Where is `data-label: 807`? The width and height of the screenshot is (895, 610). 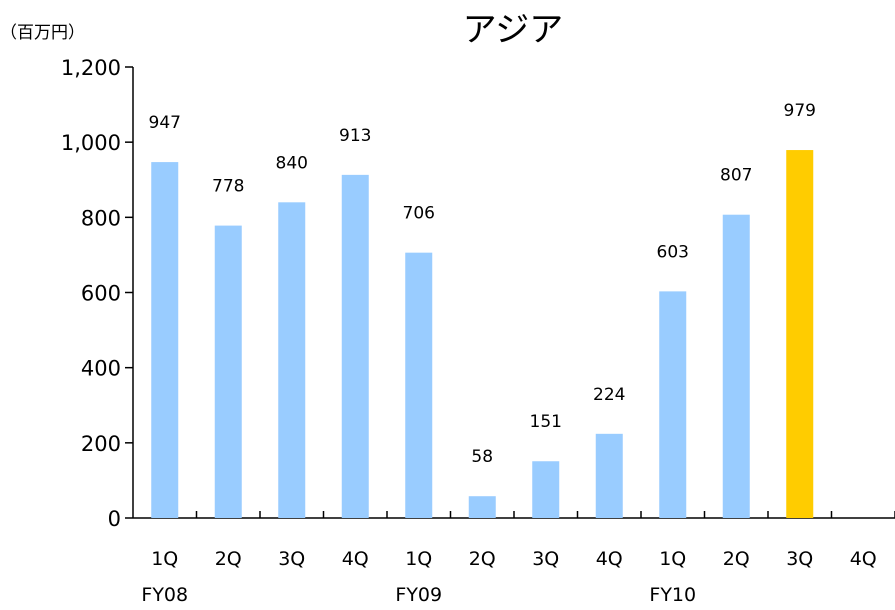
data-label: 807 is located at coordinates (736, 176).